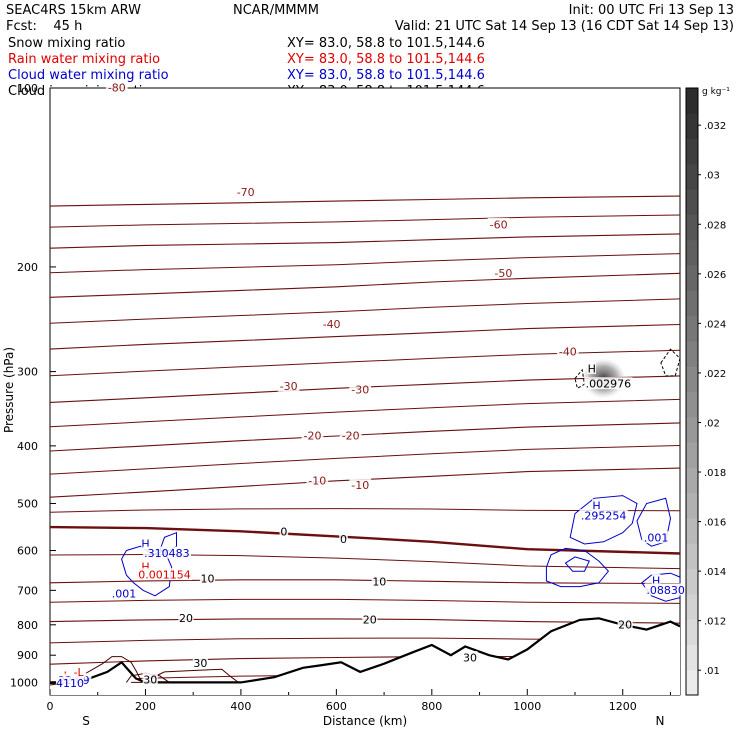  What do you see at coordinates (27, 267) in the screenshot?
I see `y-tick-label: 200` at bounding box center [27, 267].